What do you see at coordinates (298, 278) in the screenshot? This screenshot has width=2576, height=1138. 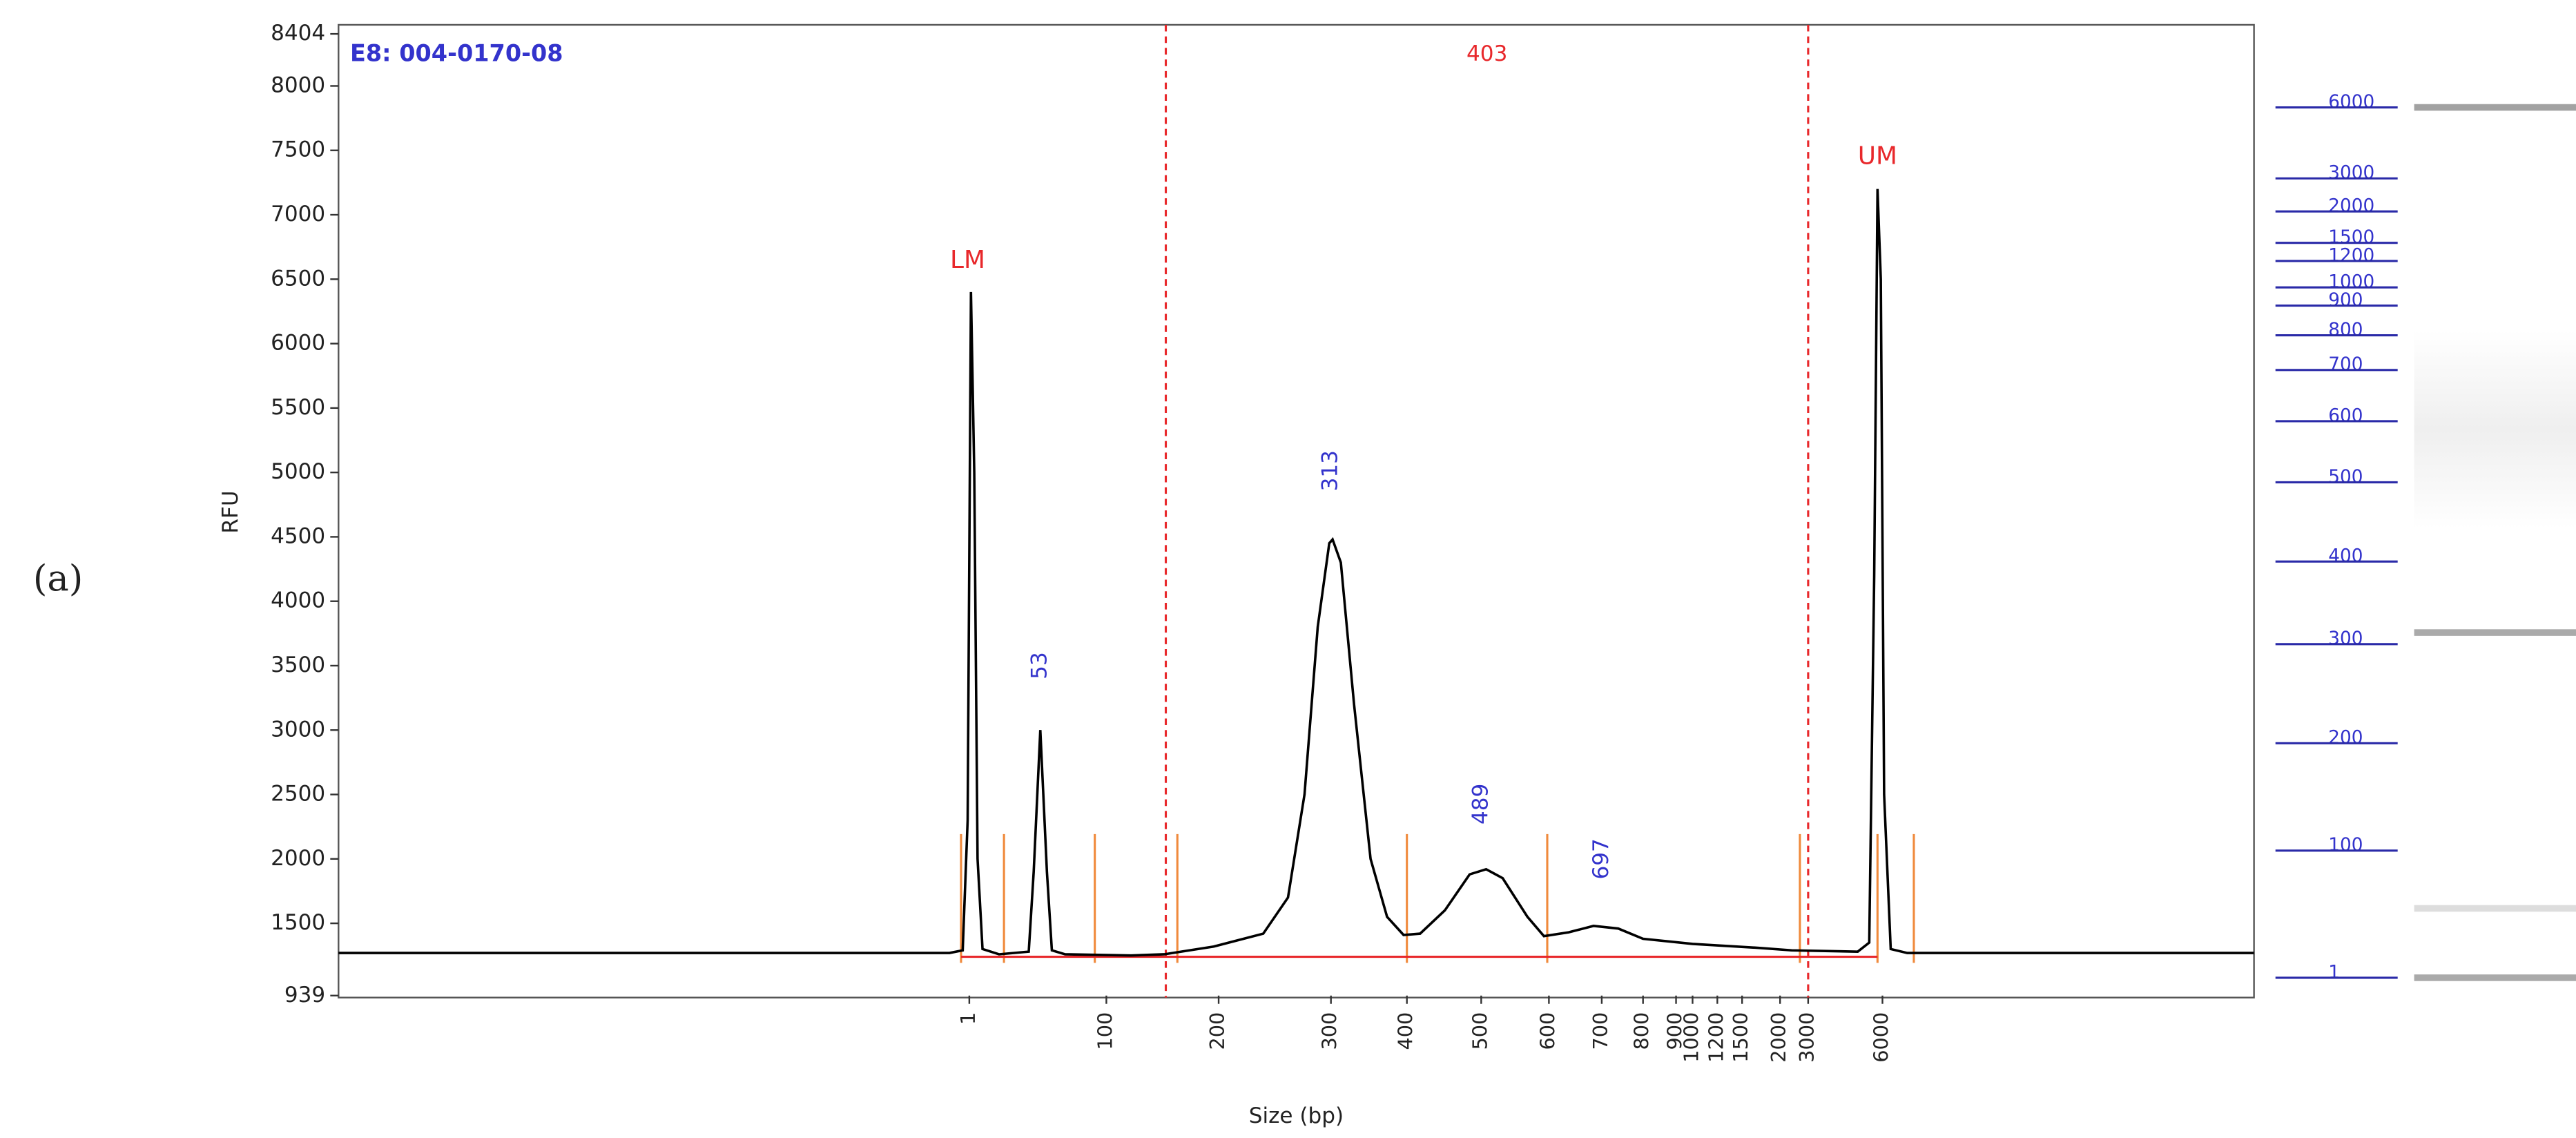 I see `y-tick-label: 6500` at bounding box center [298, 278].